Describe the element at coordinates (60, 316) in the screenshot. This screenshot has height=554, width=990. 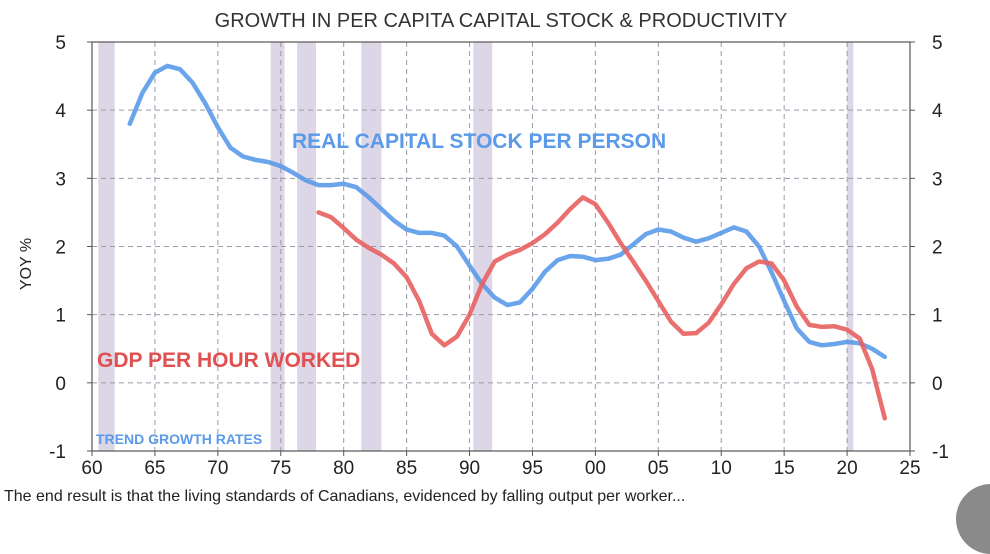
I see `y-tick-label-left-1: 1` at that location.